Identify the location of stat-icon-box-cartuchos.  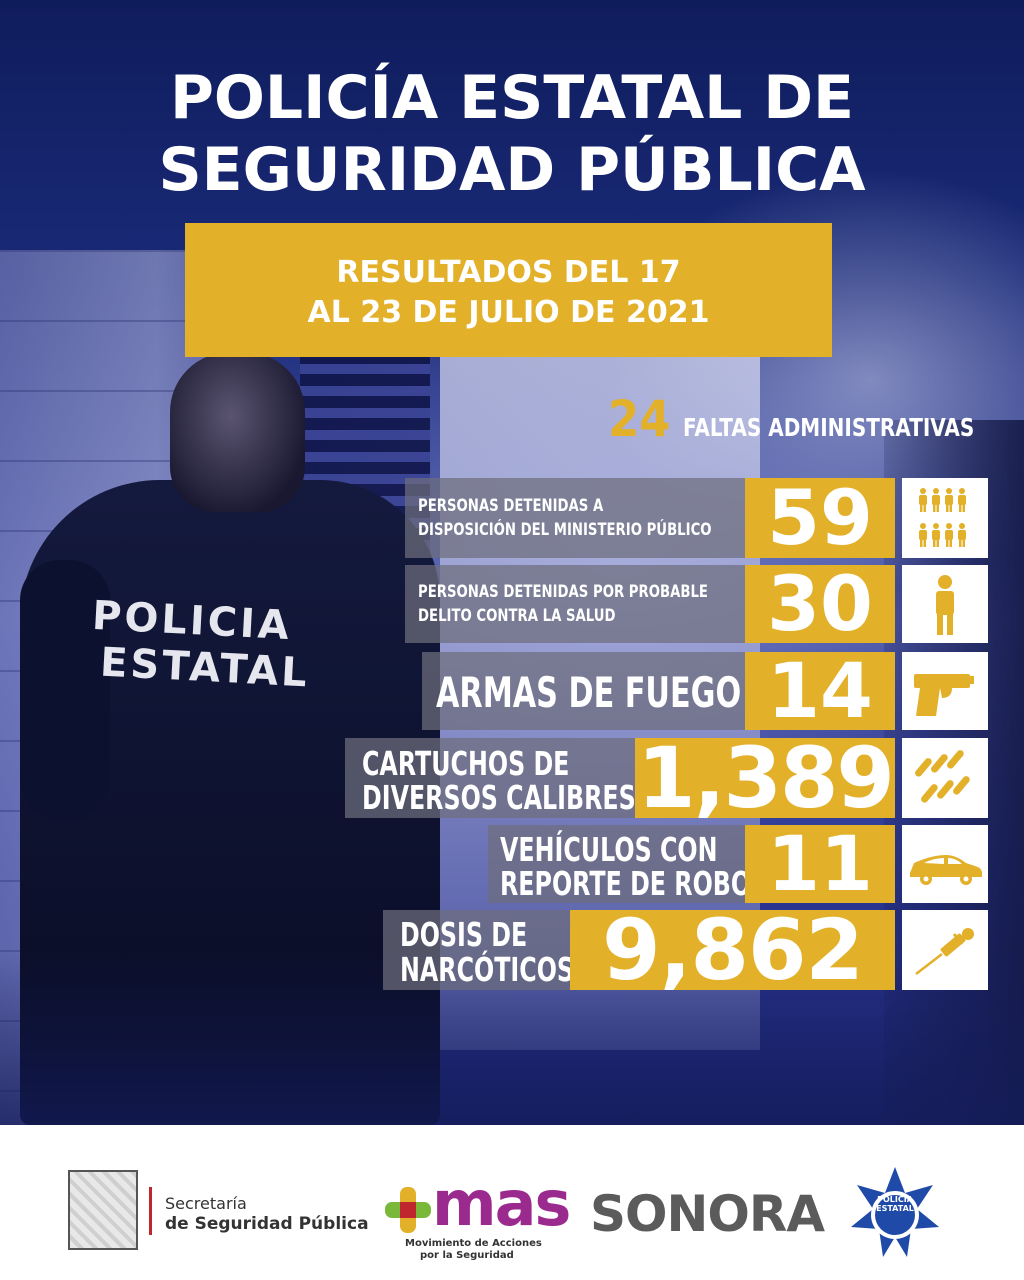
(945, 778).